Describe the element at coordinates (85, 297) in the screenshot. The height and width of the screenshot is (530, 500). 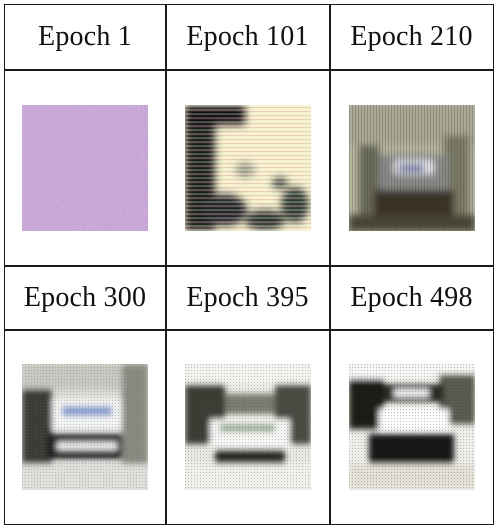
I see `epoch-label: Epoch 300` at that location.